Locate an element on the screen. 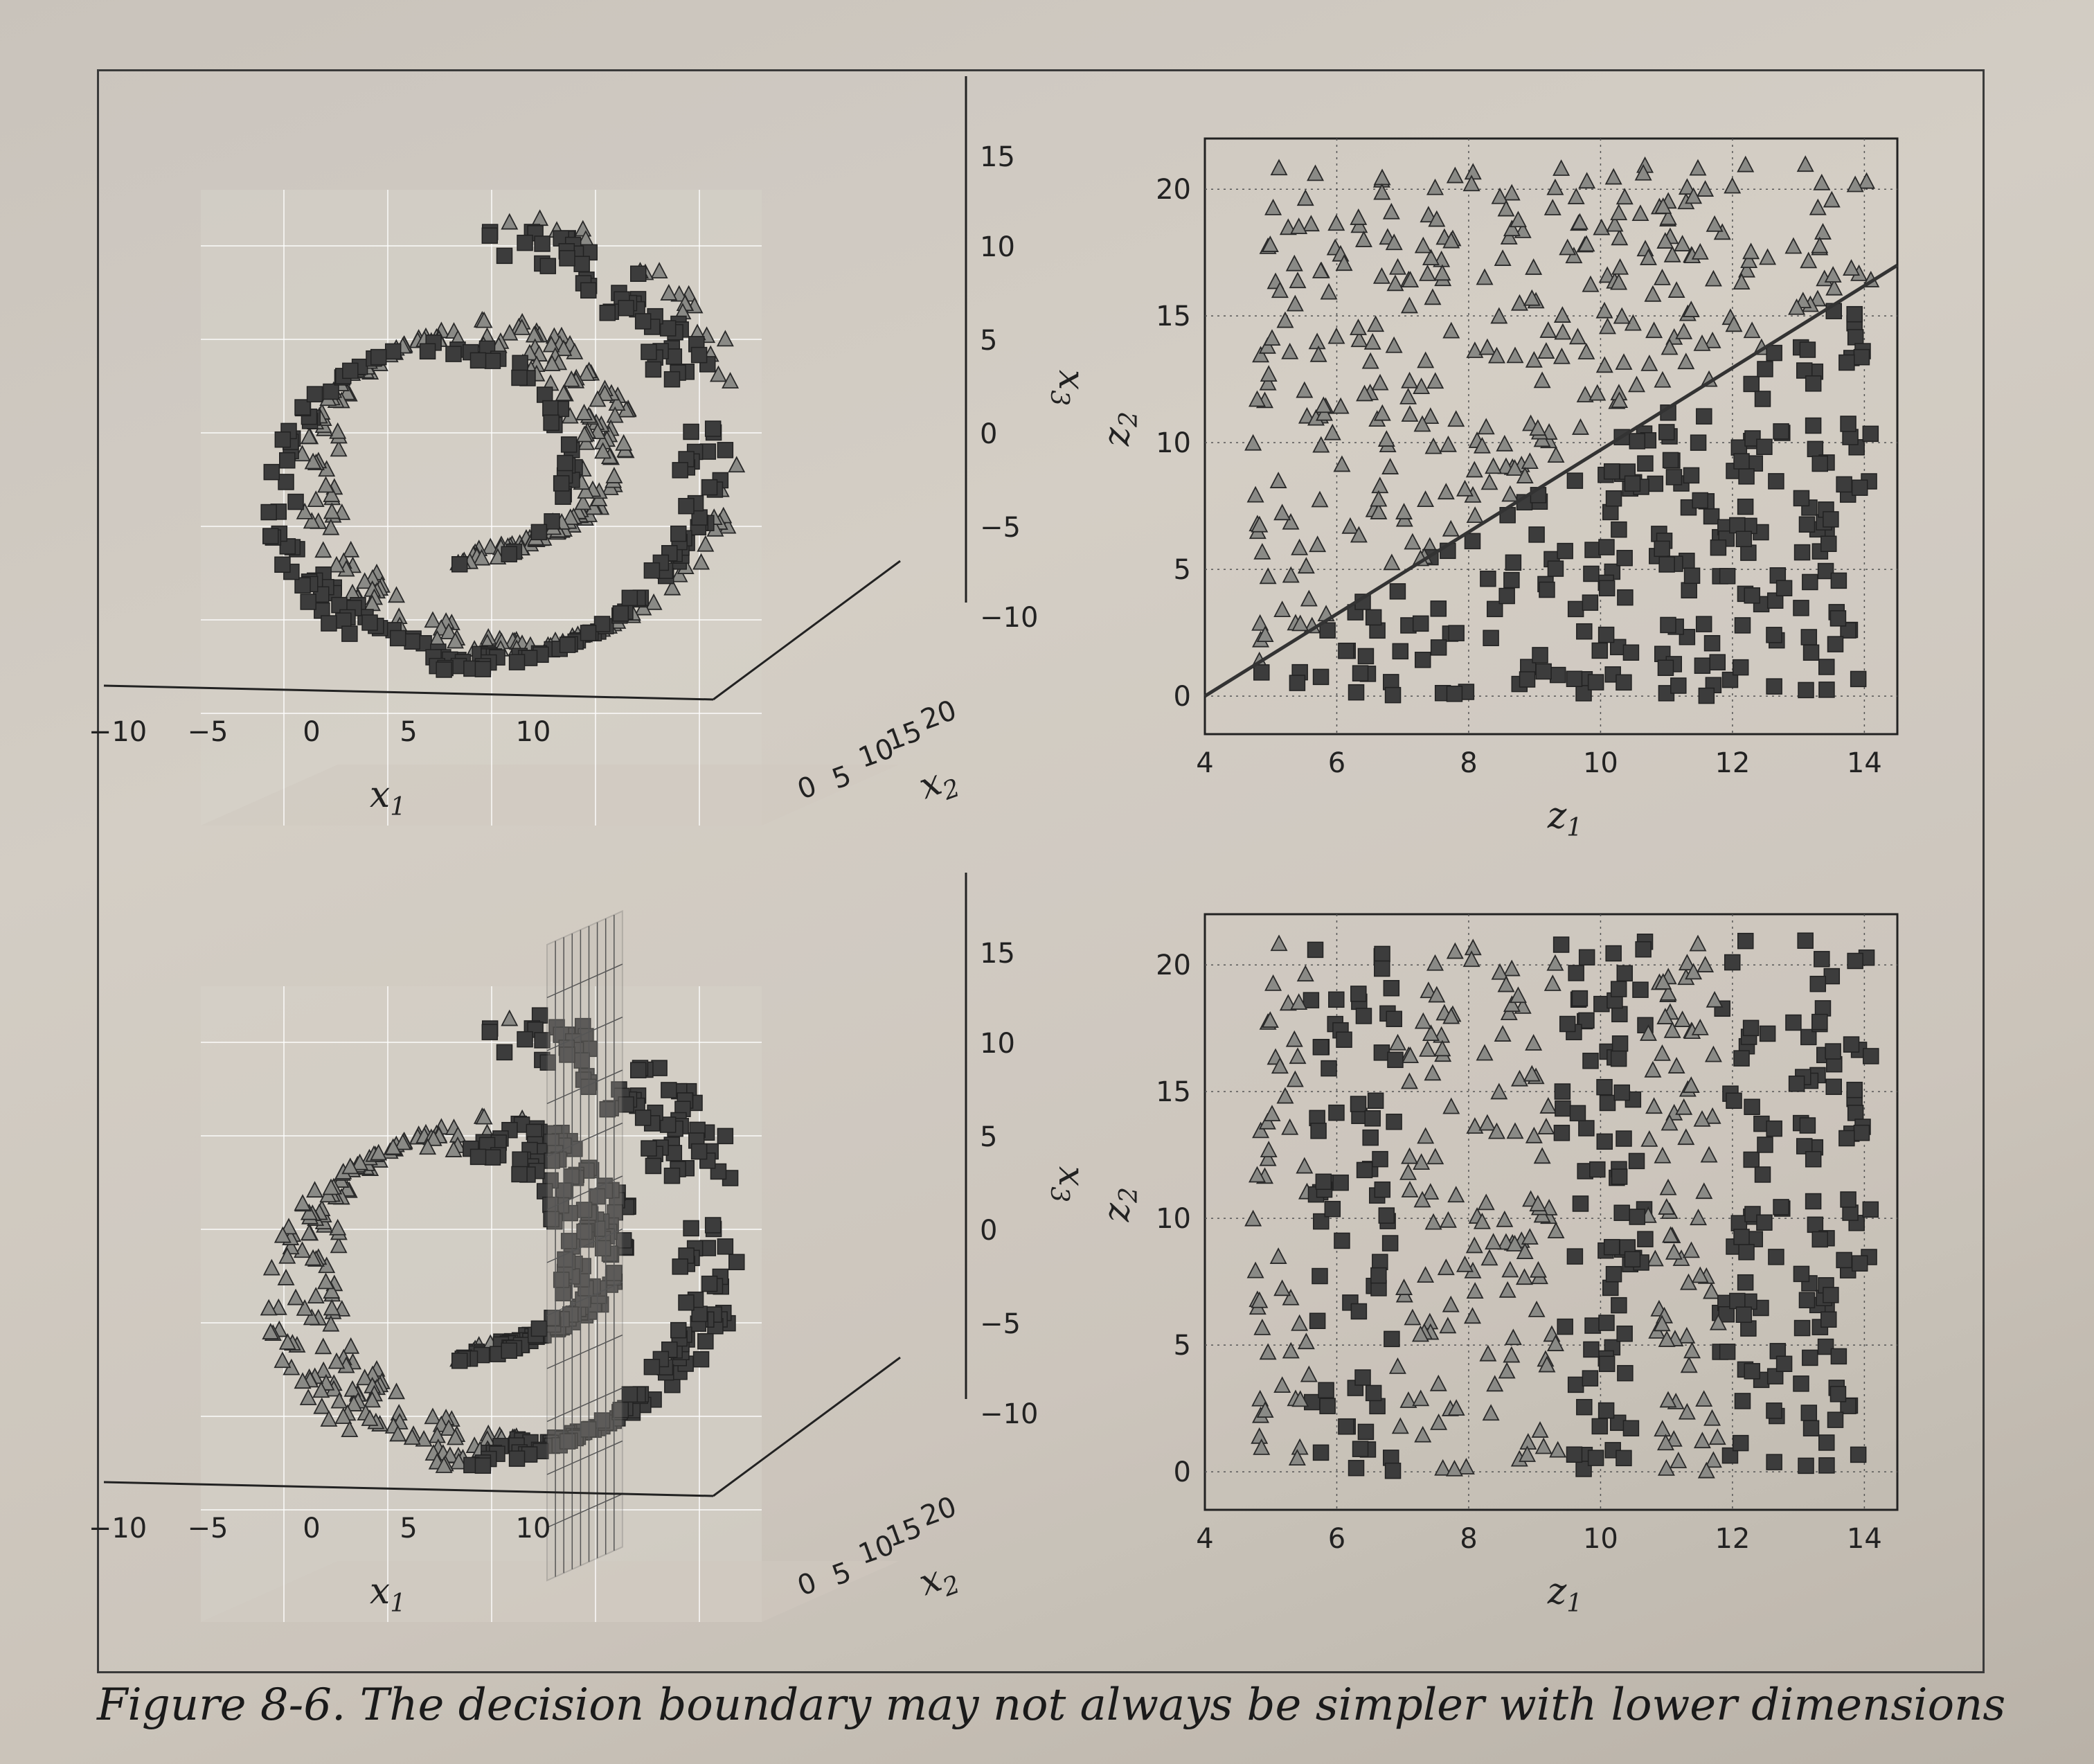  bottom-right-xtick: 8 is located at coordinates (1468, 1539).